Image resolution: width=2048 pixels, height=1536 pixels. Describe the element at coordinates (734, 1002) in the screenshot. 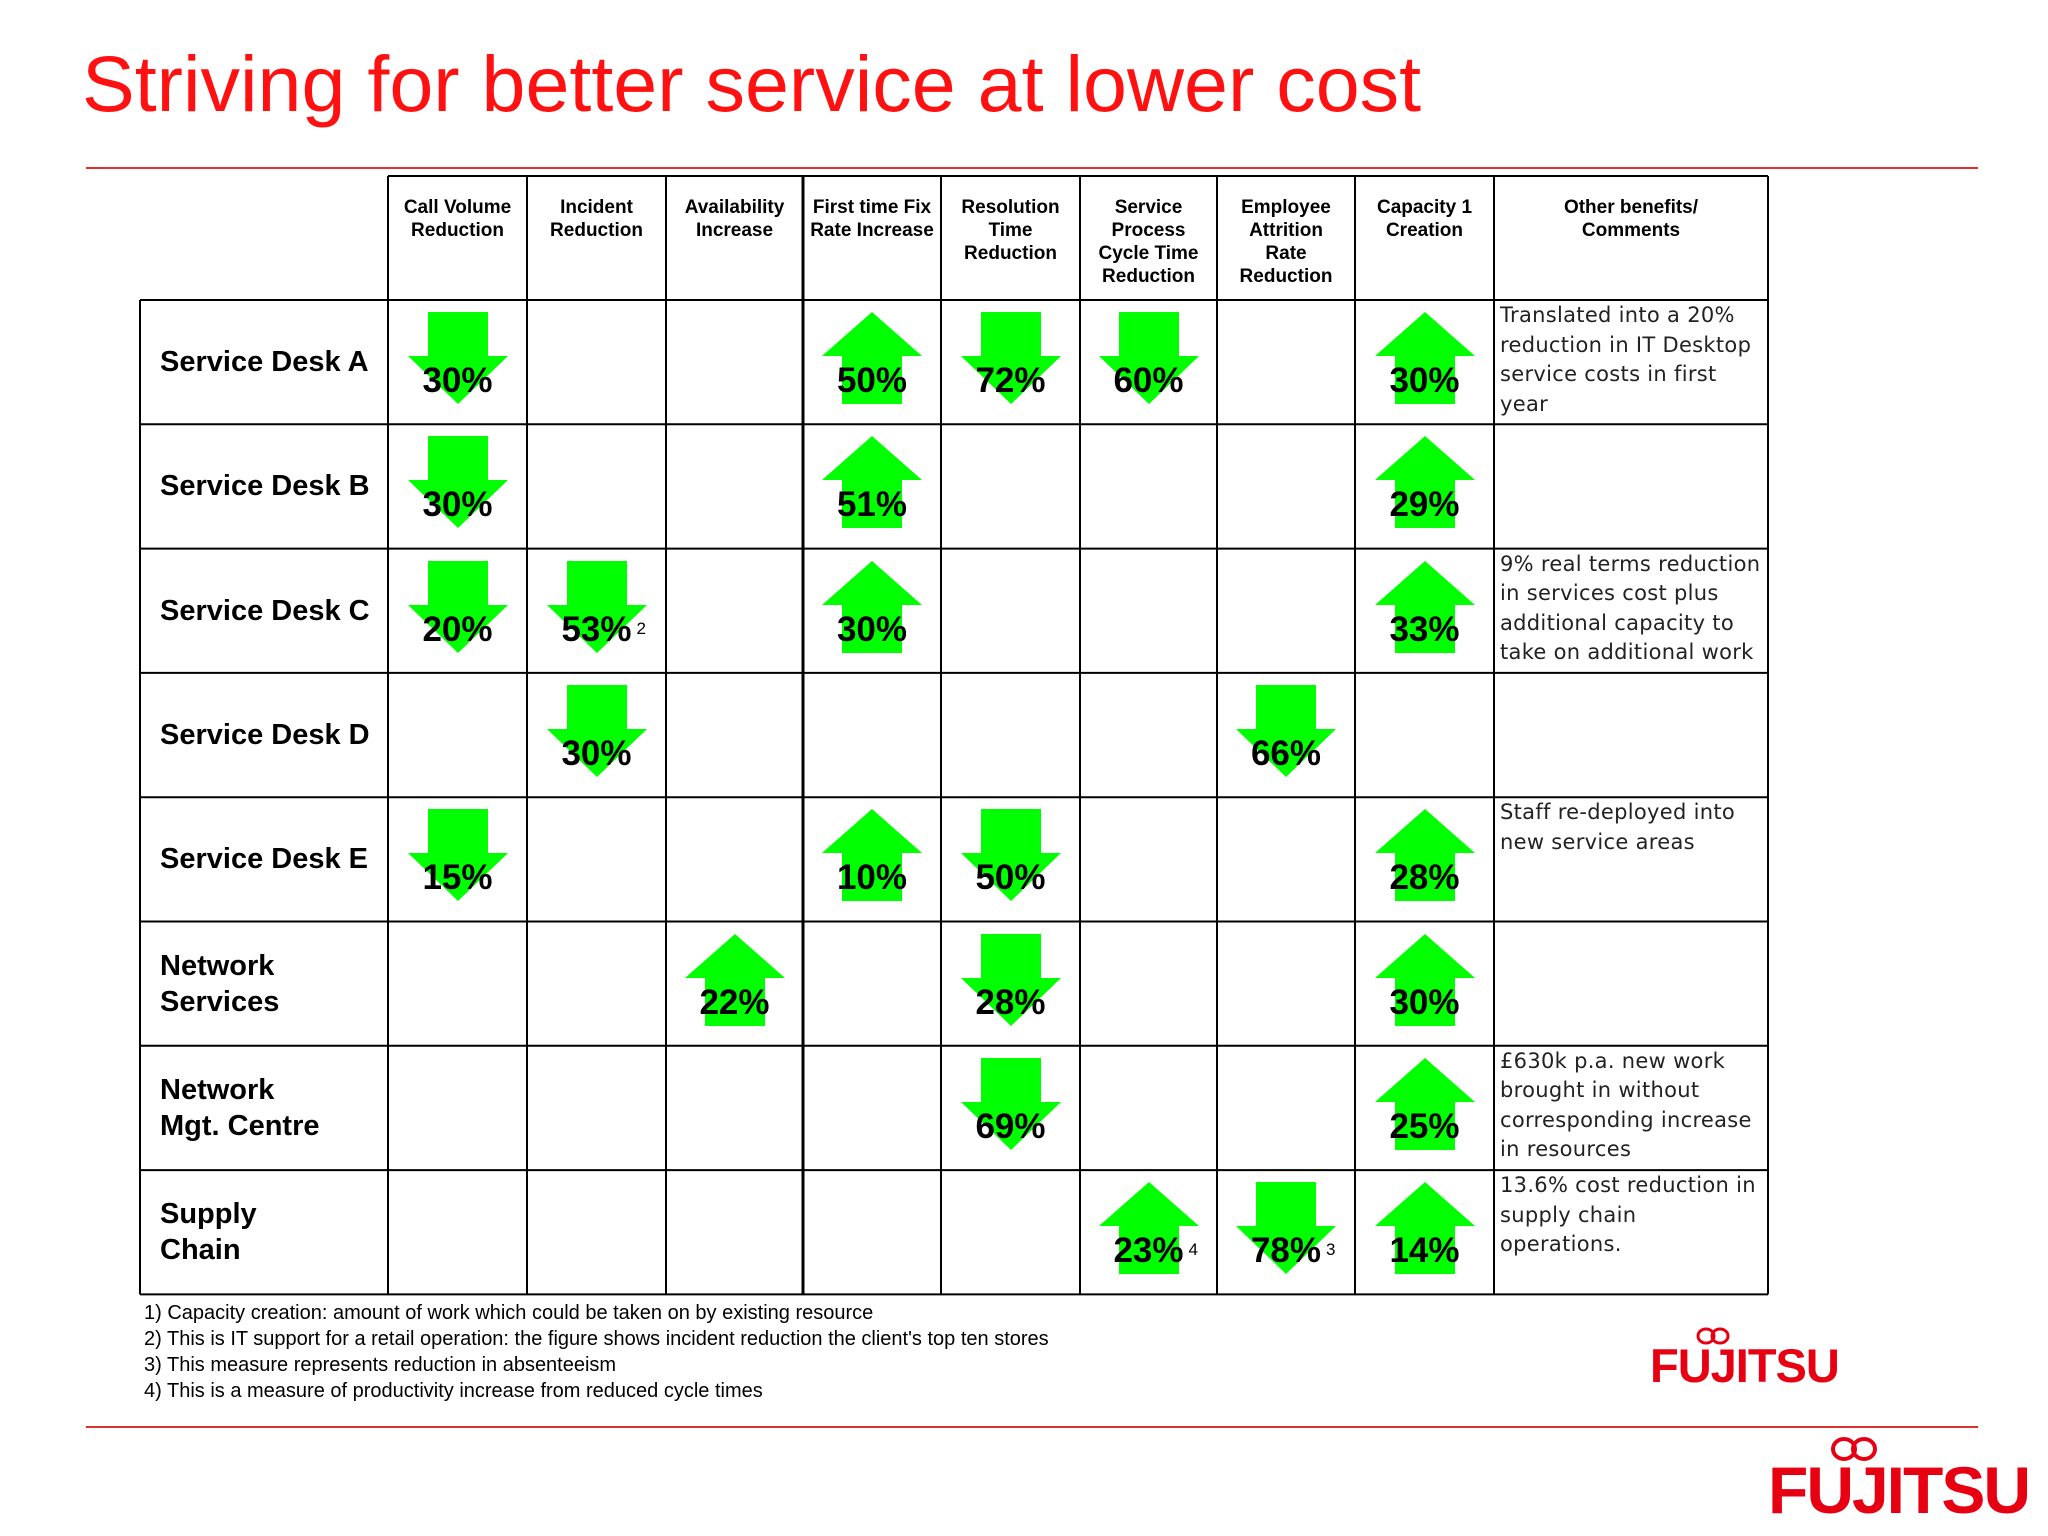

I see `metric-value: 22%` at that location.